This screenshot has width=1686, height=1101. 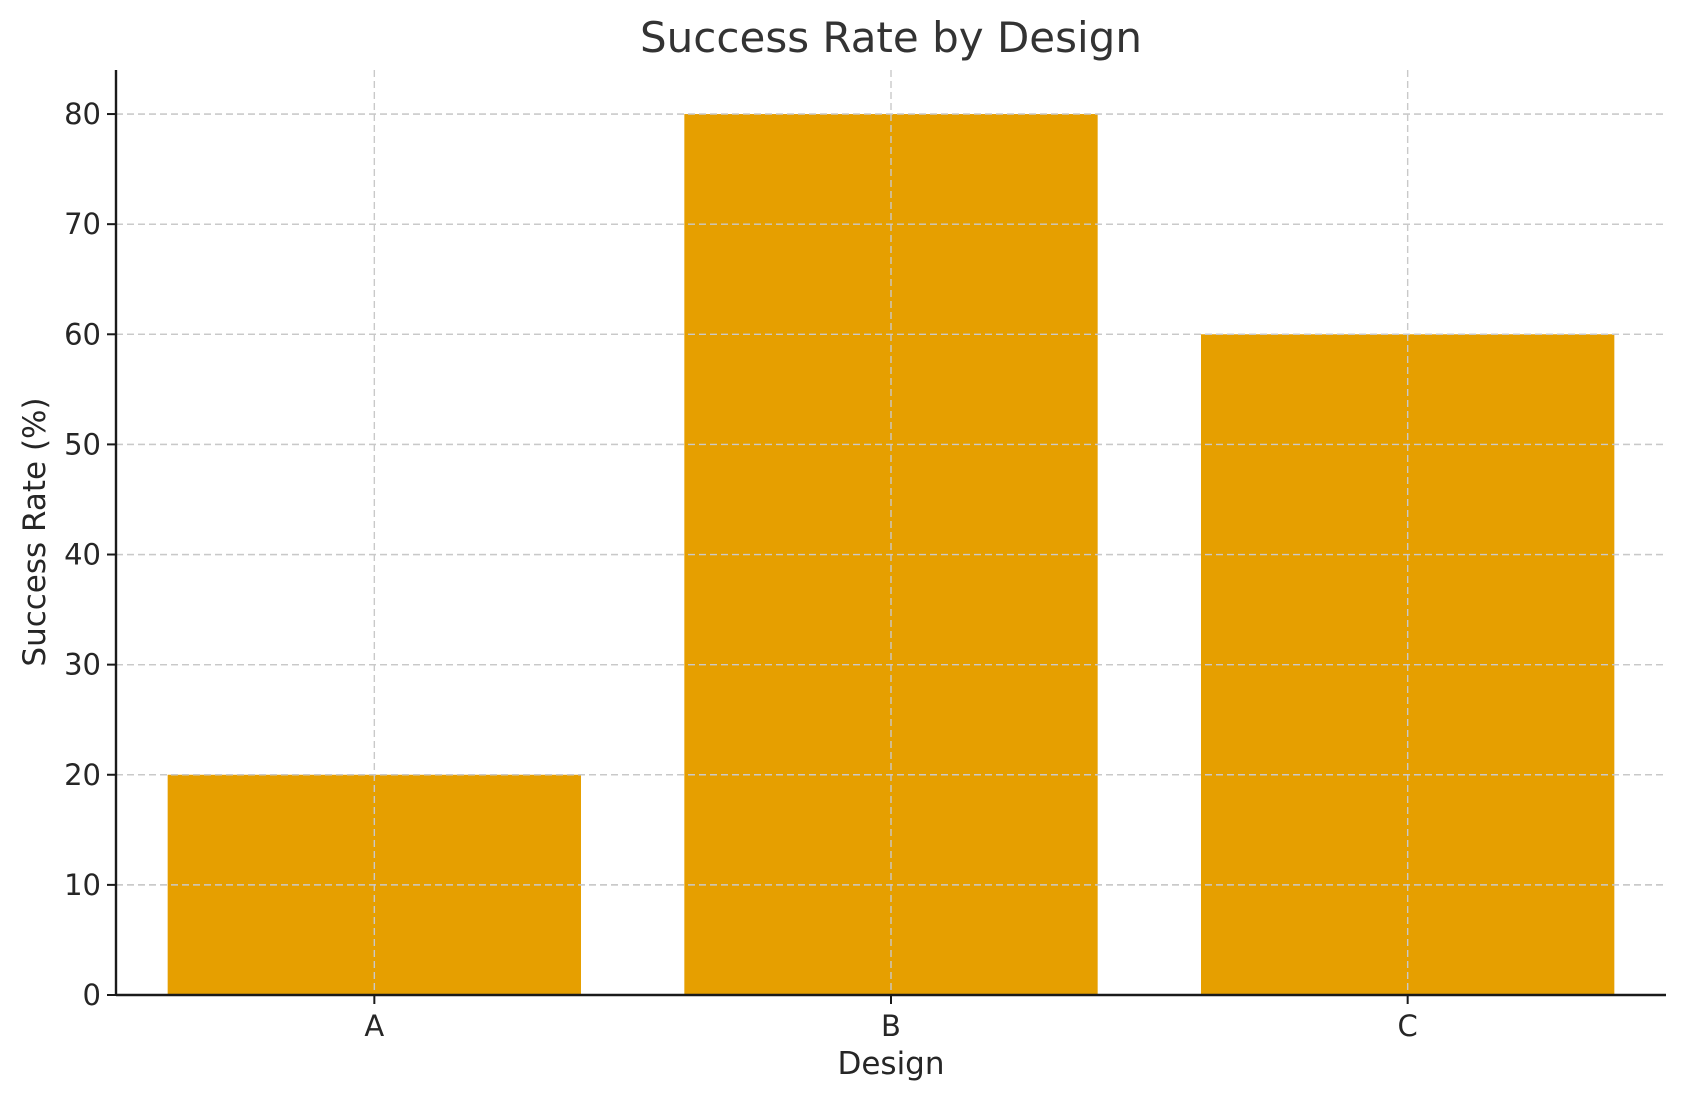 I want to click on y-tick-label: 70, so click(x=82, y=224).